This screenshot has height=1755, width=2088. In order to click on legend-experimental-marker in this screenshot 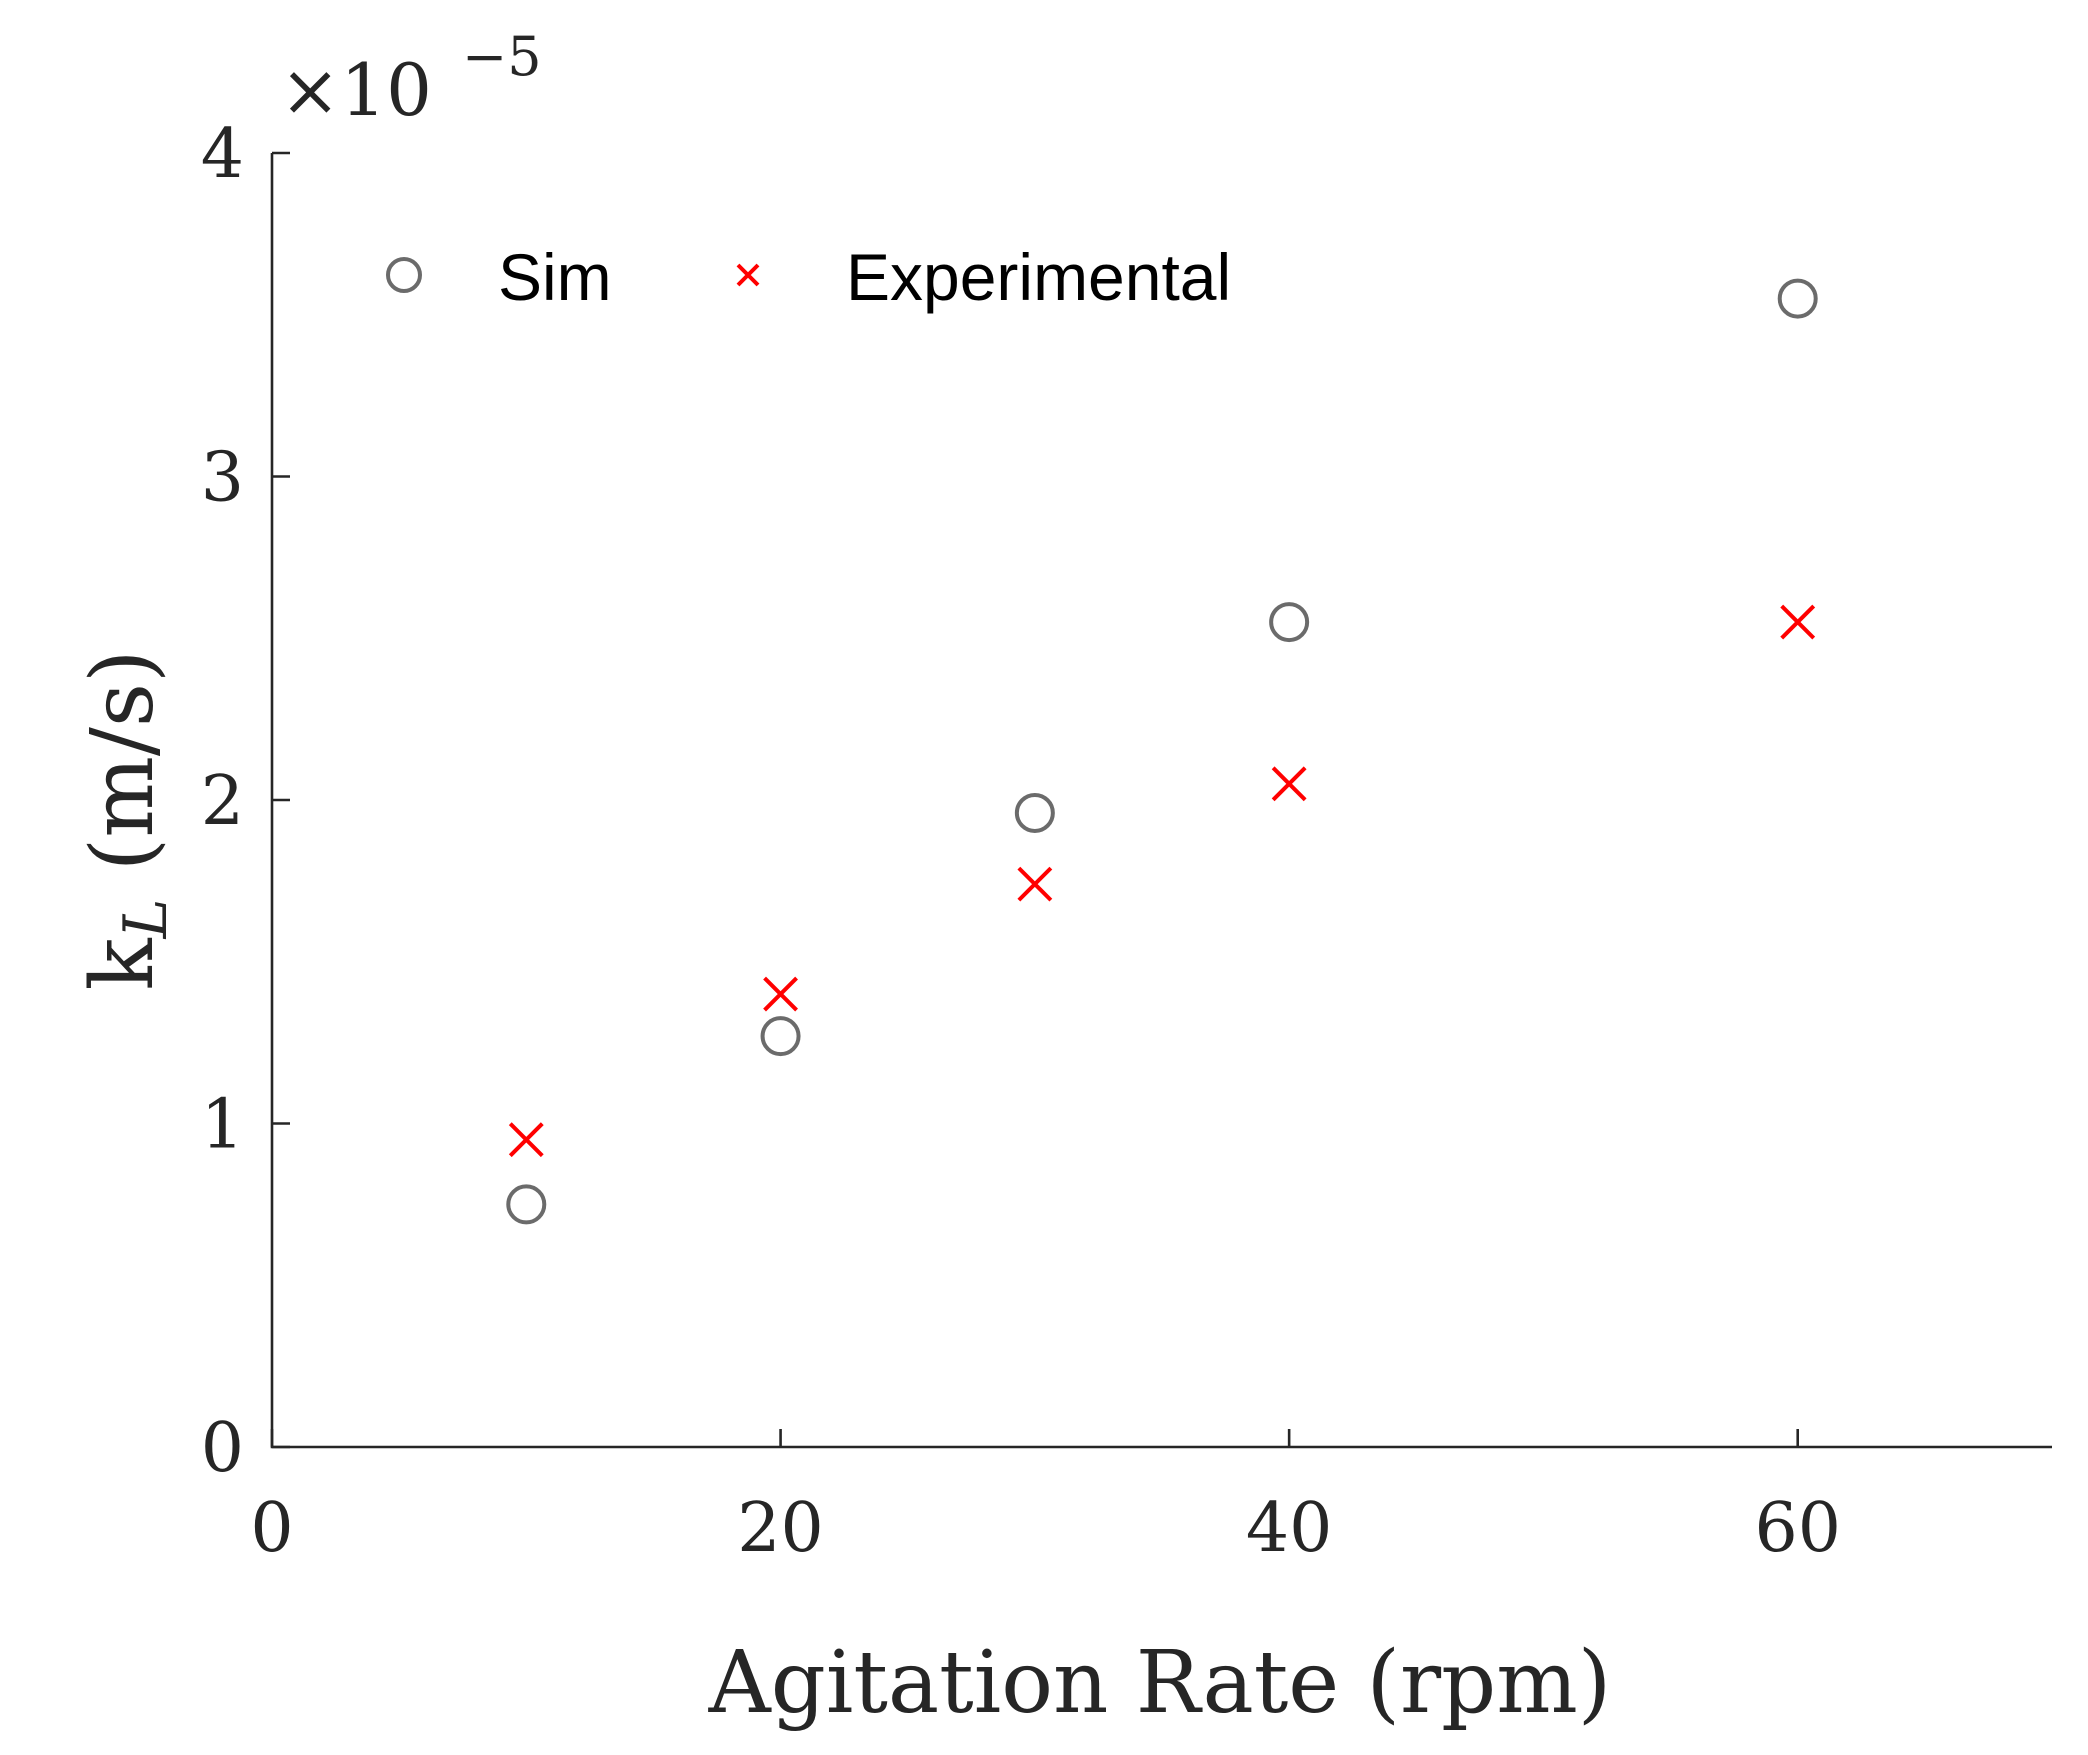, I will do `click(748, 275)`.